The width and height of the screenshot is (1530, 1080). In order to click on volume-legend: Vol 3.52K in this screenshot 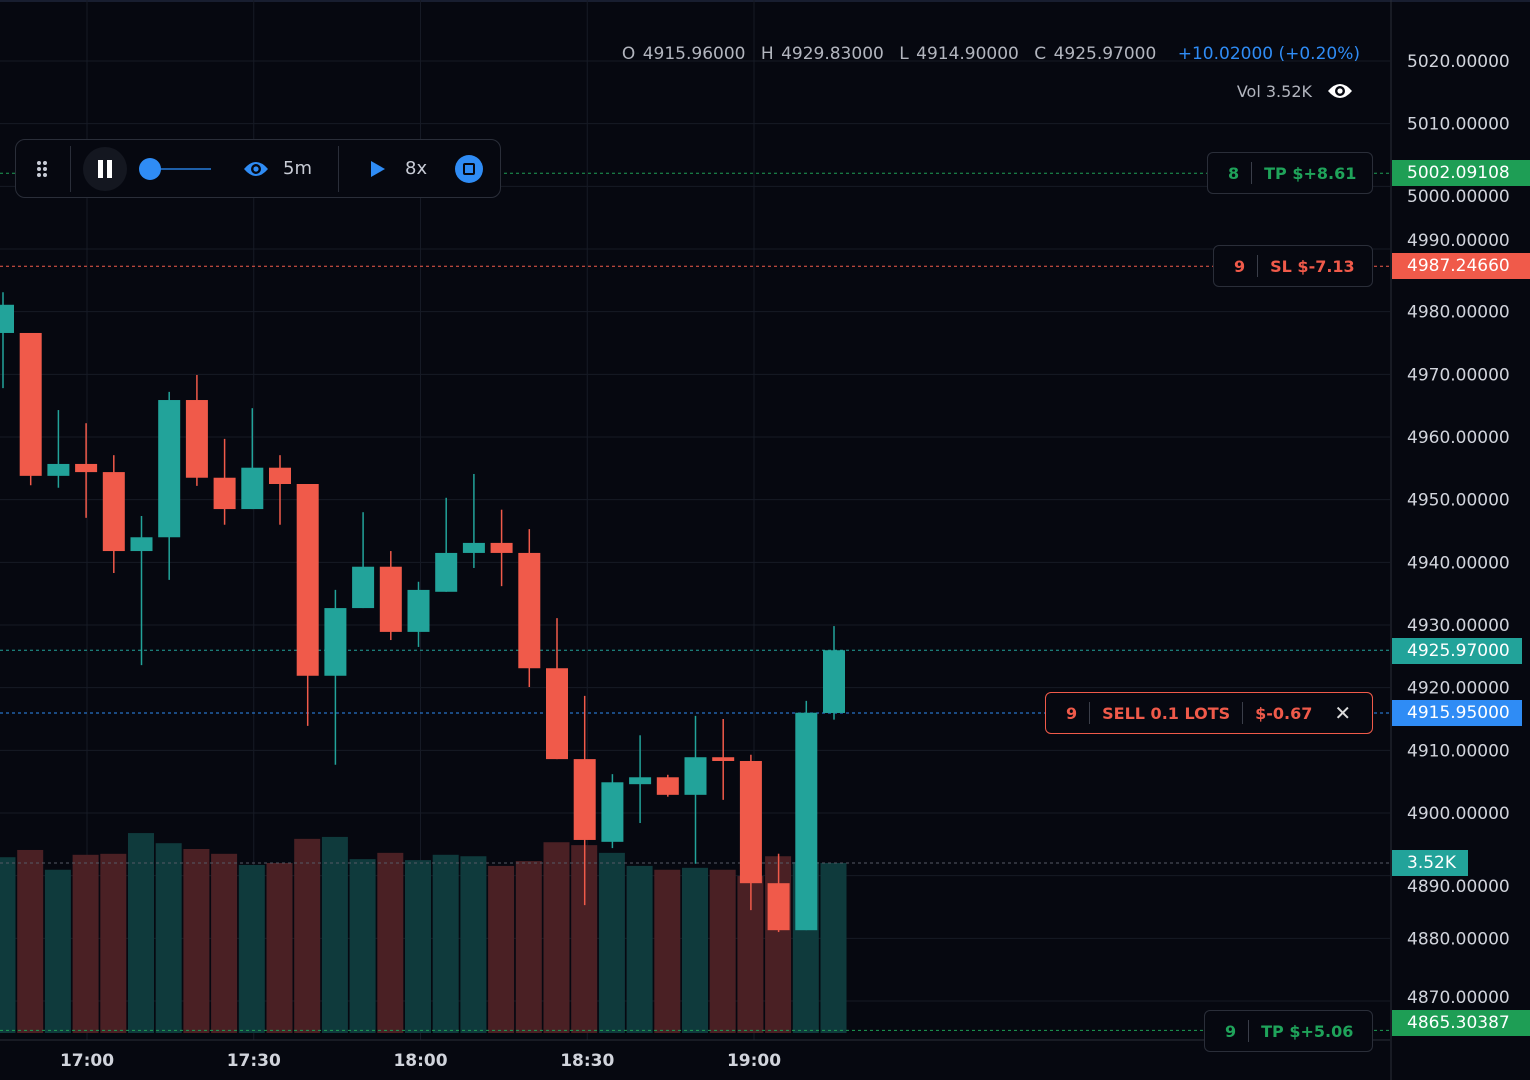, I will do `click(1295, 91)`.